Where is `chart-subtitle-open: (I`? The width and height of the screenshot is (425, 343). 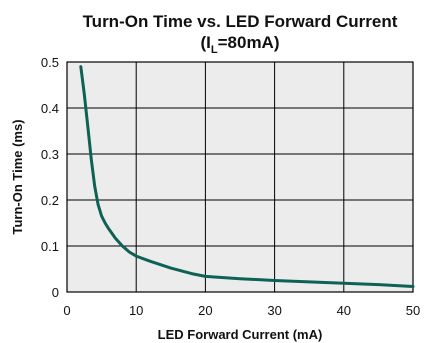
chart-subtitle-open: (I is located at coordinates (205, 42).